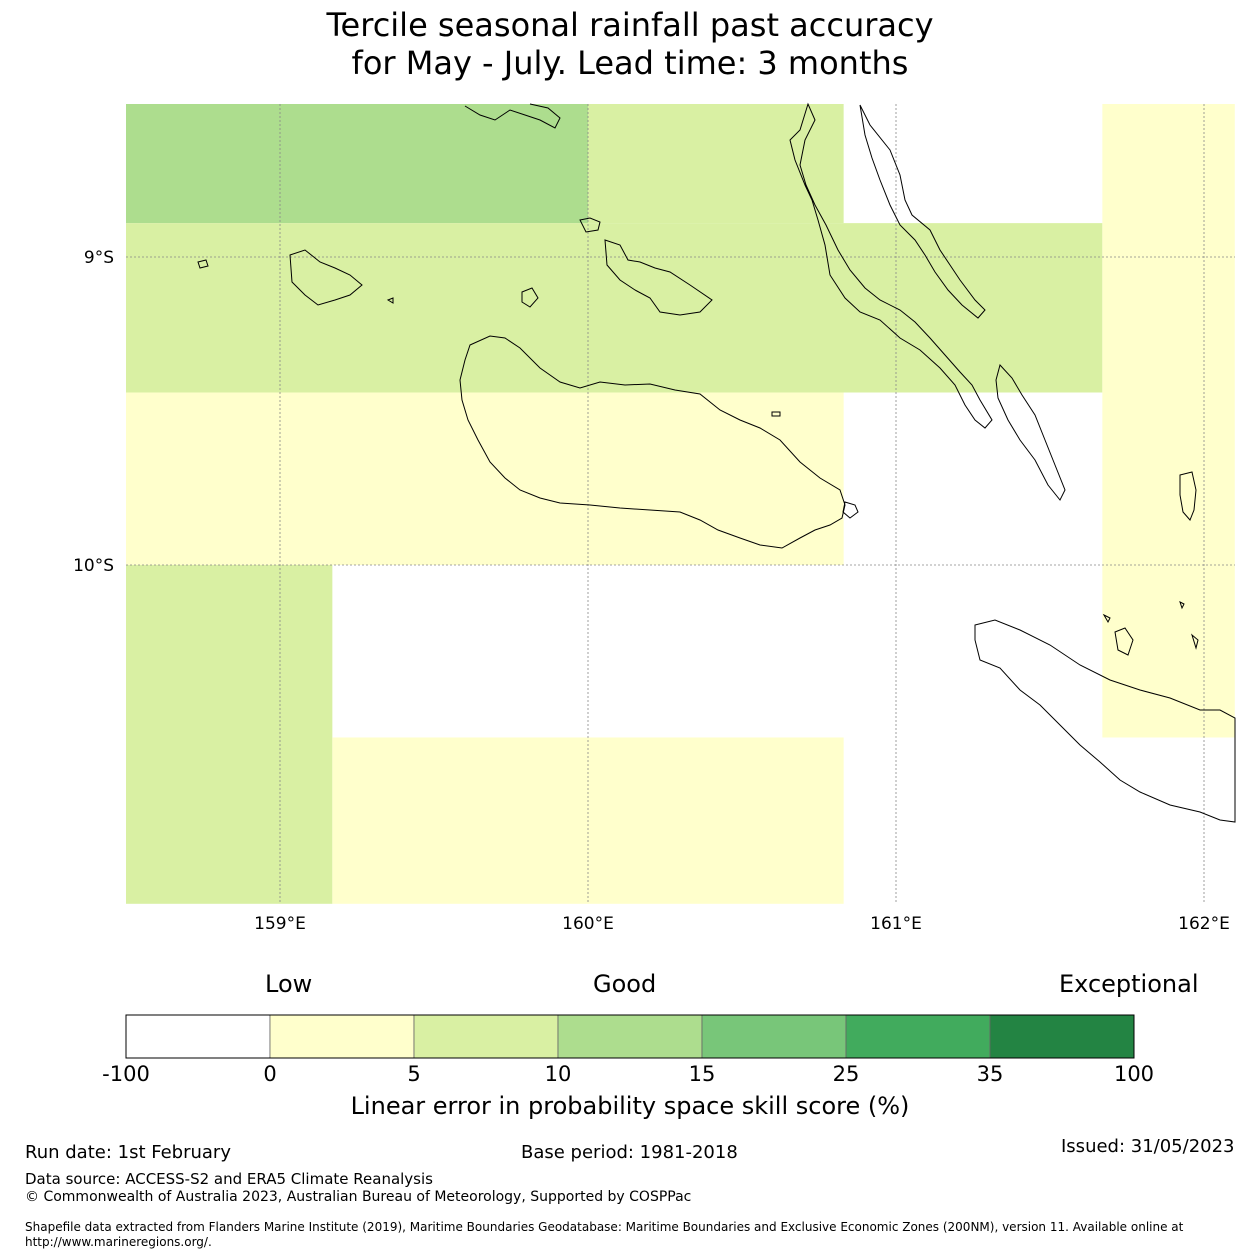 The width and height of the screenshot is (1260, 1260). What do you see at coordinates (590, 225) in the screenshot?
I see `coastline-islet-c` at bounding box center [590, 225].